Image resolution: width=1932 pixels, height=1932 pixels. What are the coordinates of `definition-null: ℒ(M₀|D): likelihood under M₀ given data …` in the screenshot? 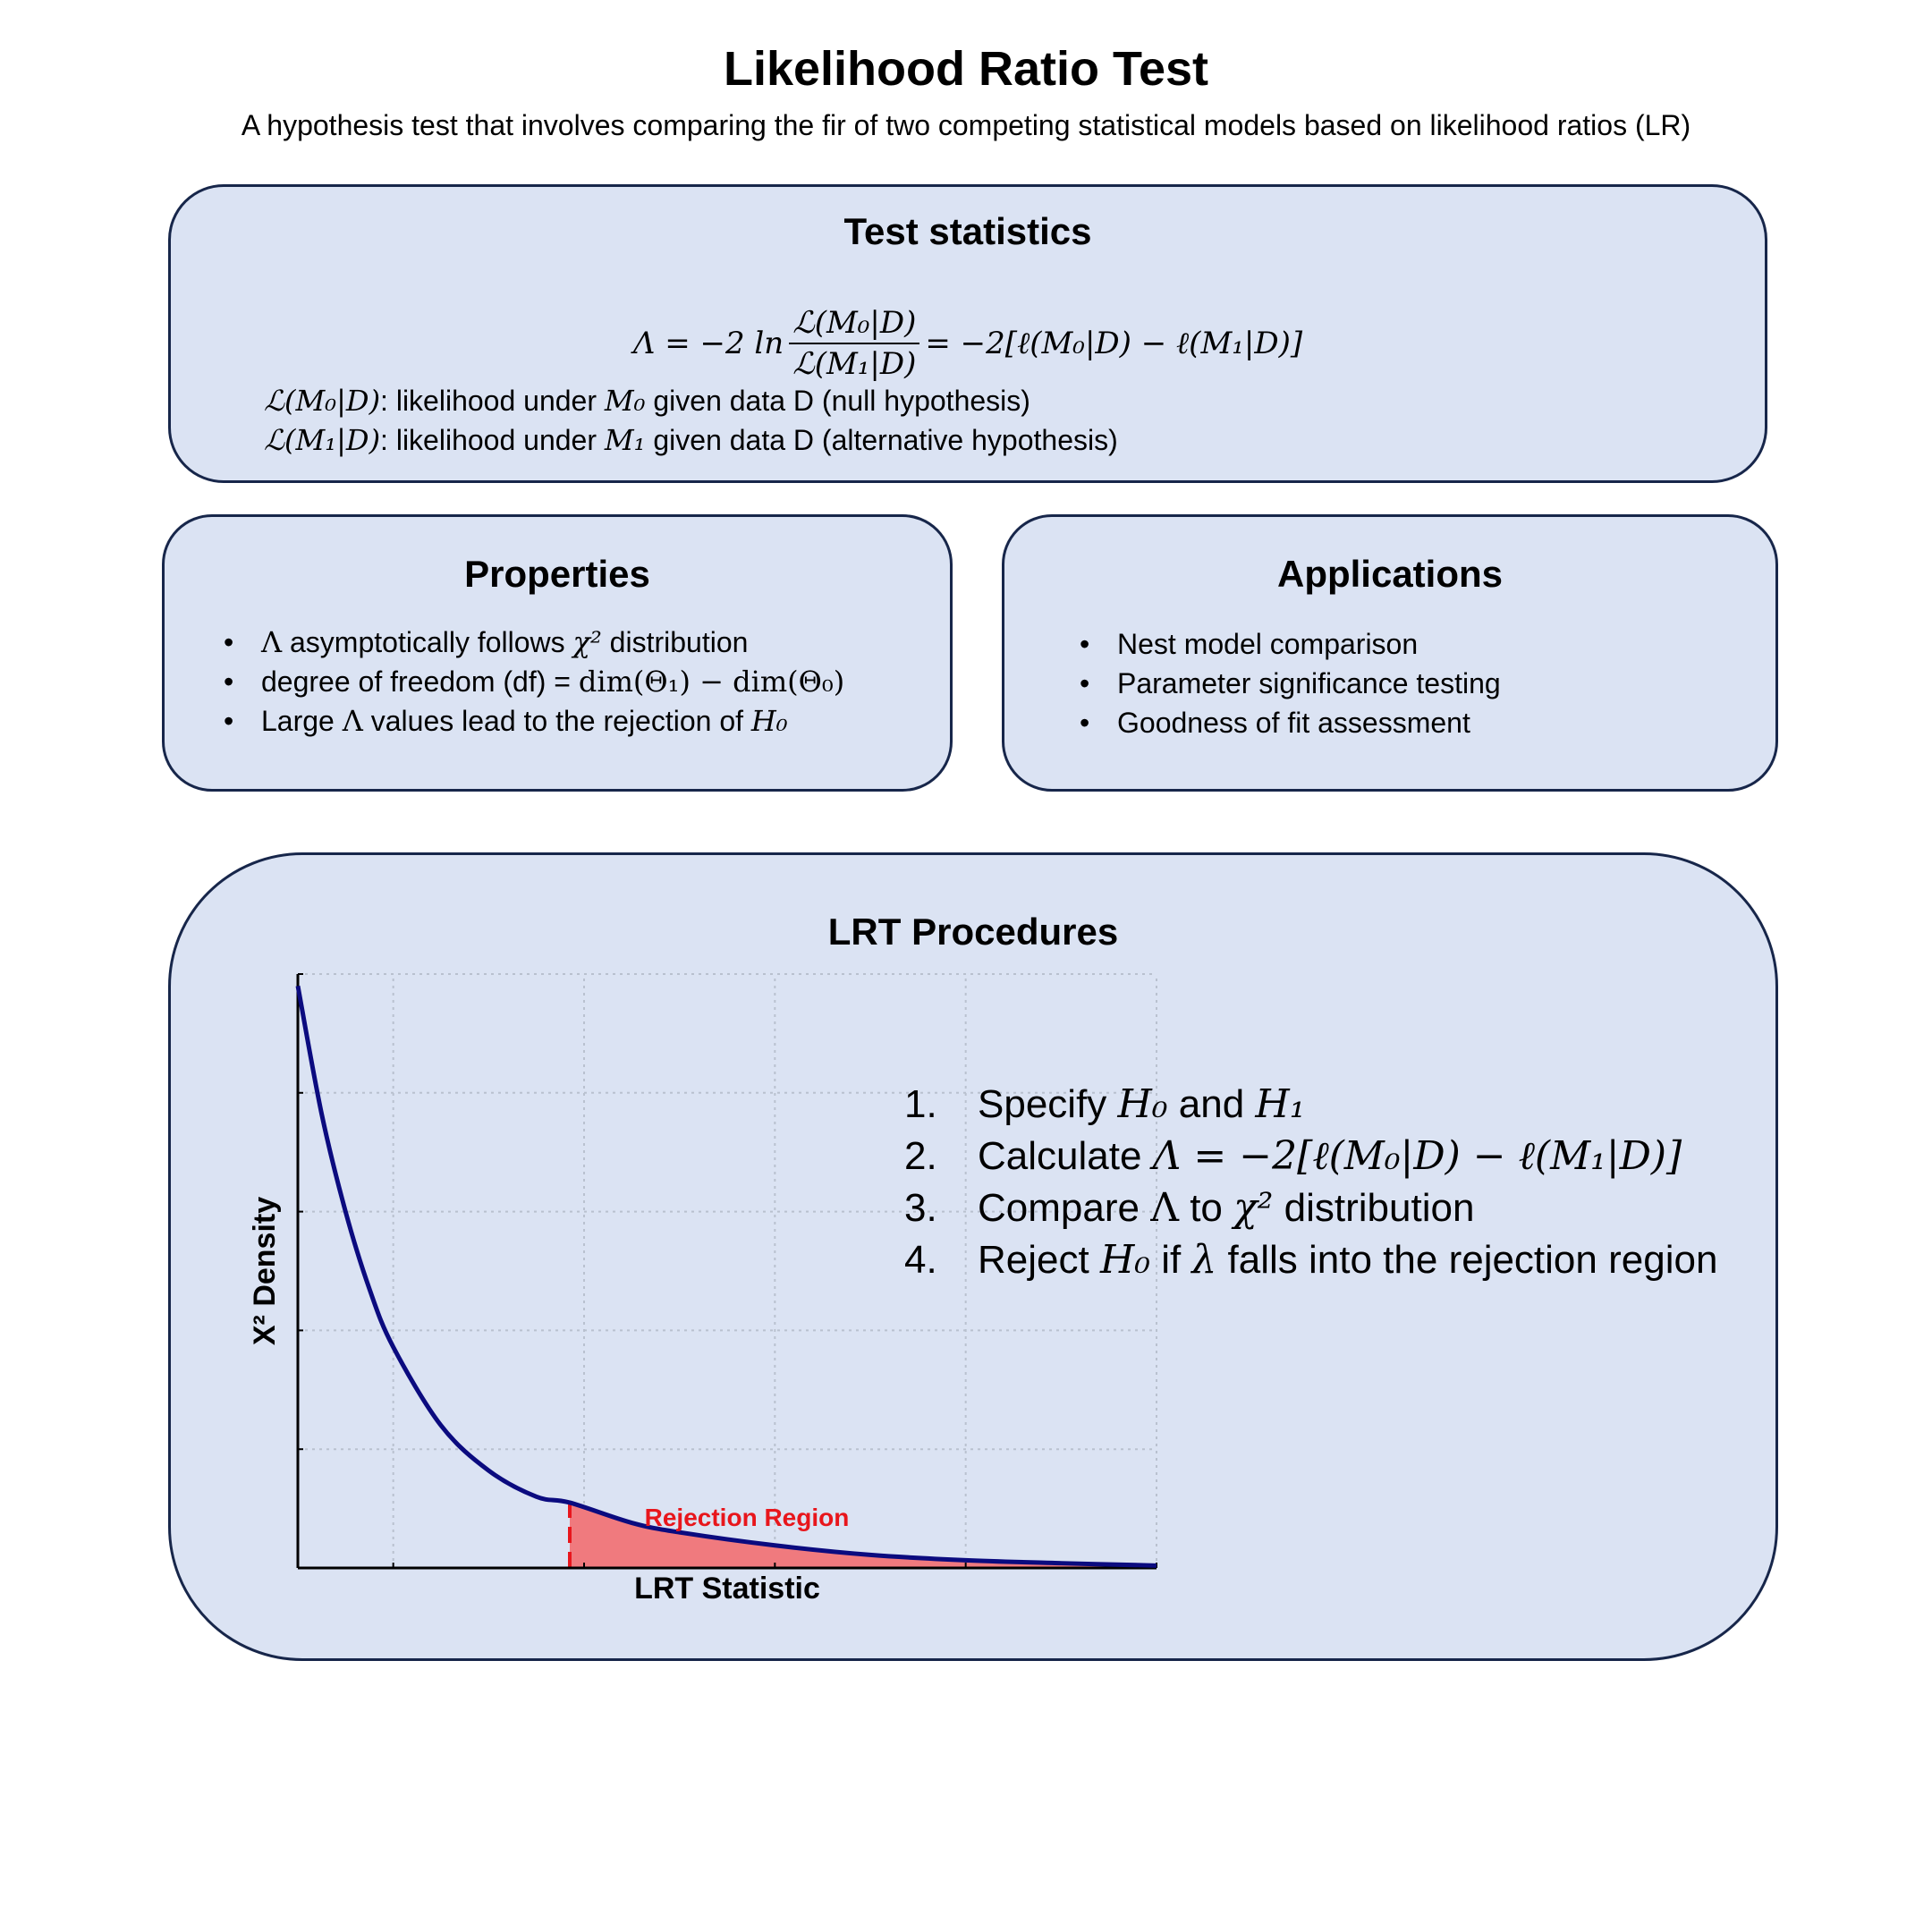 It's located at (647, 401).